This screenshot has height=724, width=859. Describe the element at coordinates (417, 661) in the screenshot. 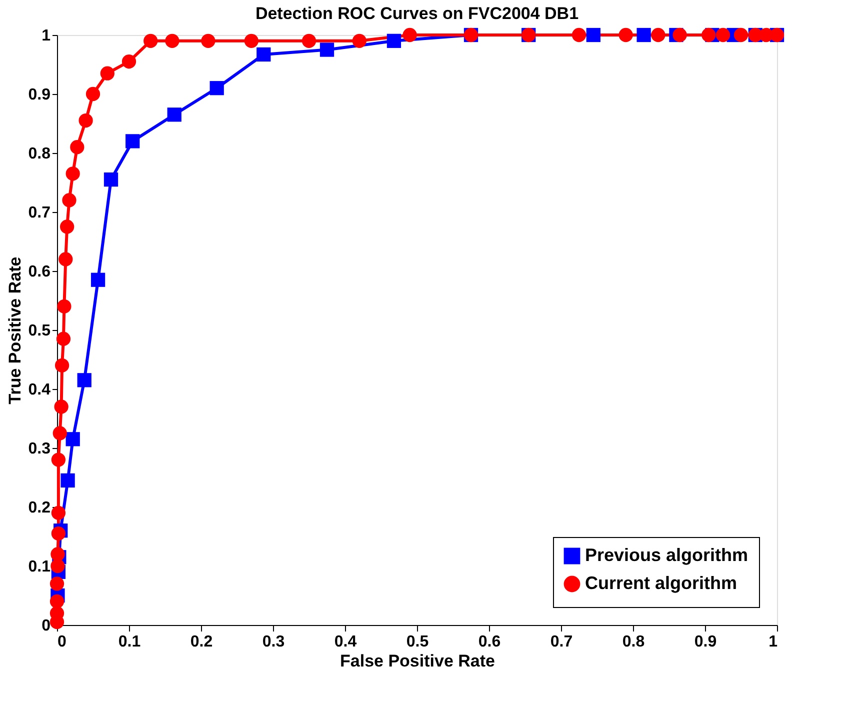

I see `x-axis-title: False Positive Rate` at that location.